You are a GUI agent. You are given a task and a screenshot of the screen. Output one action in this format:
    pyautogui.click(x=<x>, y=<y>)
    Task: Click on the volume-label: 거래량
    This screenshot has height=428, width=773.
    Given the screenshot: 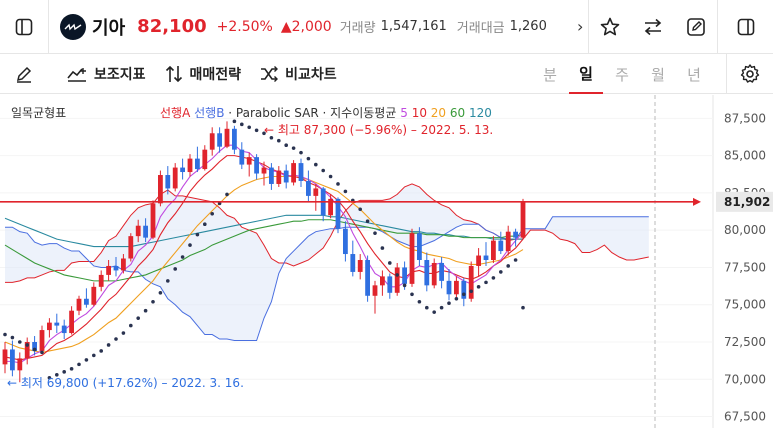 What is the action you would take?
    pyautogui.click(x=357, y=28)
    